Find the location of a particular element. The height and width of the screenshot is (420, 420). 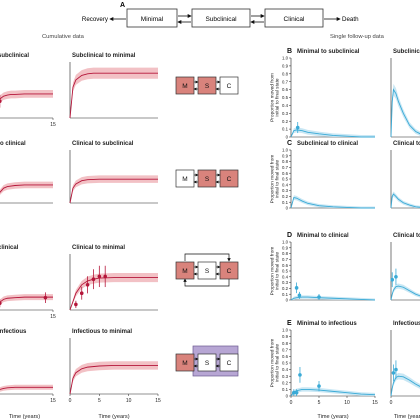

y-tick-label: 0.9 is located at coordinates (285, 155).